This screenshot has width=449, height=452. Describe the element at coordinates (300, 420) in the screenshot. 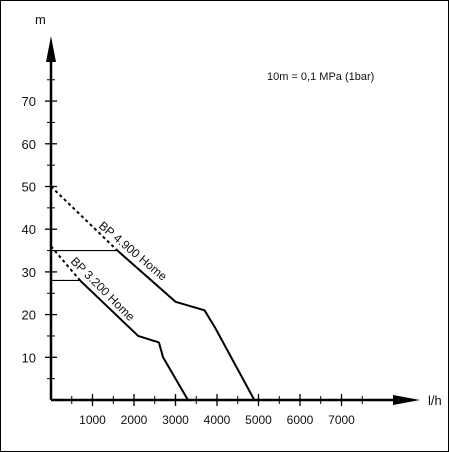

I see `x-tick-label: 6000` at that location.